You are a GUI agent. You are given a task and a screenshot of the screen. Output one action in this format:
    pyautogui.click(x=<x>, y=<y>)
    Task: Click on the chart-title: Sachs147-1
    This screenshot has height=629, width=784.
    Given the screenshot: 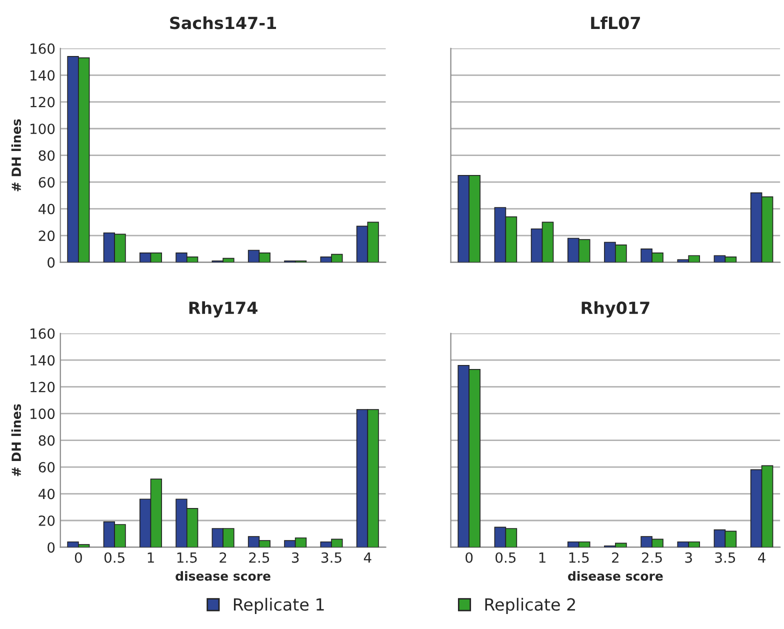 What is the action you would take?
    pyautogui.click(x=223, y=23)
    